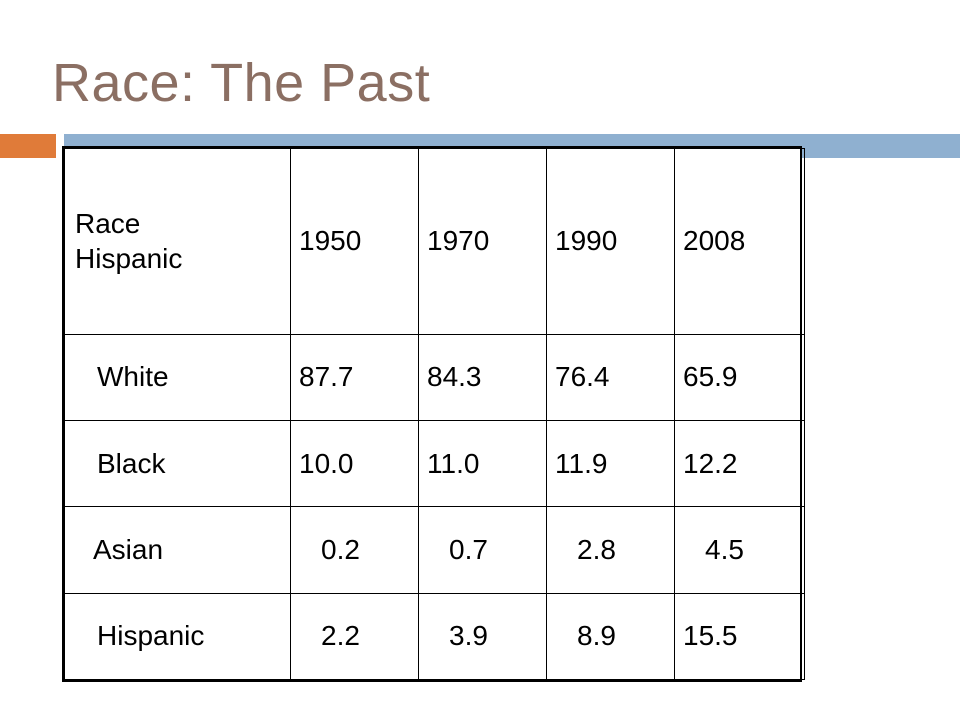  What do you see at coordinates (241, 83) in the screenshot?
I see `slide-title: Race: The Past` at bounding box center [241, 83].